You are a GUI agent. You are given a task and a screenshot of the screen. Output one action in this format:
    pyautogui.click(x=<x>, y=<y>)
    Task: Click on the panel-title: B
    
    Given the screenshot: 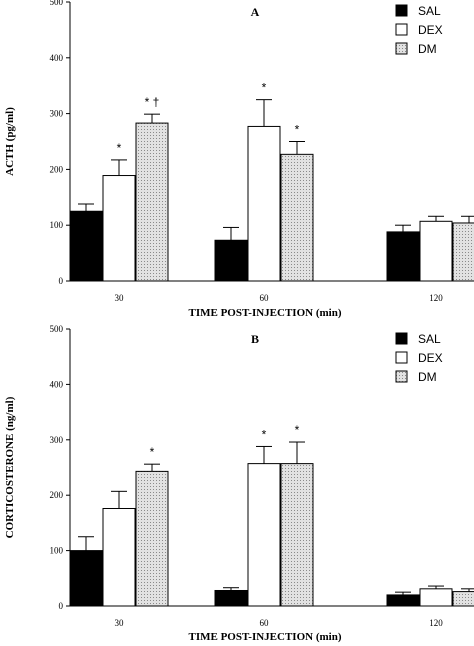 What is the action you would take?
    pyautogui.click(x=255, y=339)
    